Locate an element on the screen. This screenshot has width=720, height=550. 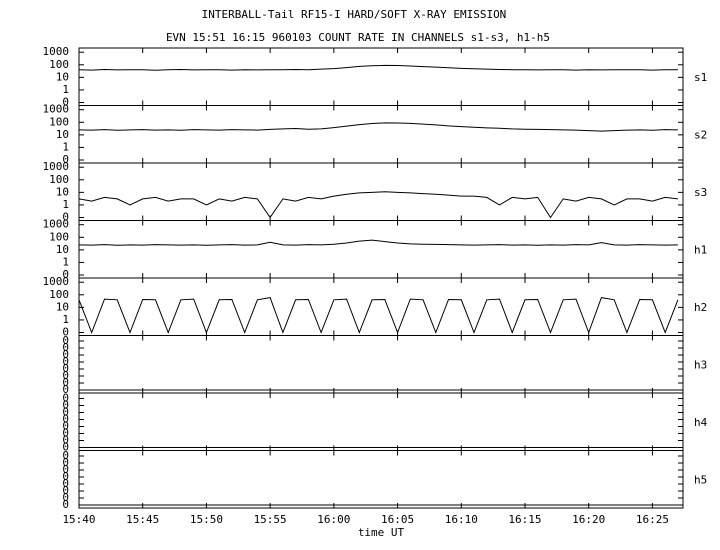
panel-label: h3 is located at coordinates (700, 365).